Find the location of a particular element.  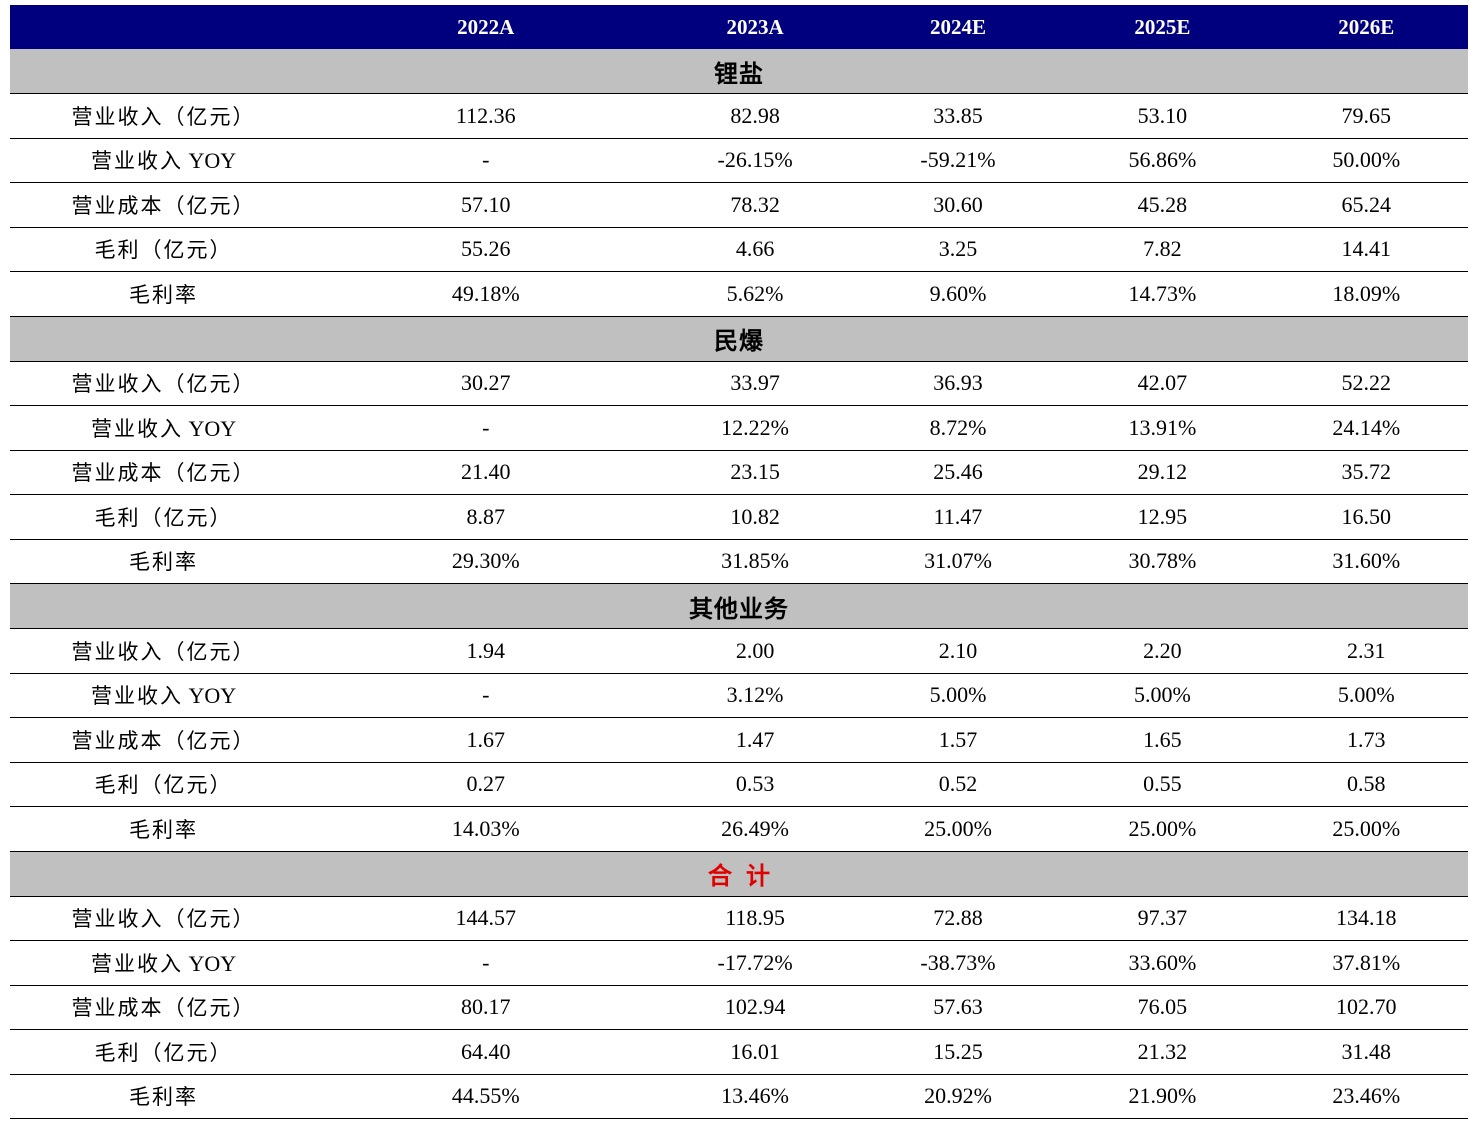

table-row-other-business-cost: 营业成本（亿元） 1.67 1.47 1.57 1.65 1.73 is located at coordinates (739, 740).